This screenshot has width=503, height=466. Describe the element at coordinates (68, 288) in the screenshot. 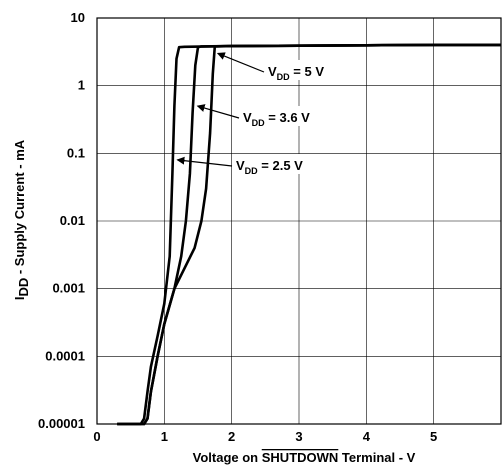

I see `y-tick-label: 0.001` at that location.